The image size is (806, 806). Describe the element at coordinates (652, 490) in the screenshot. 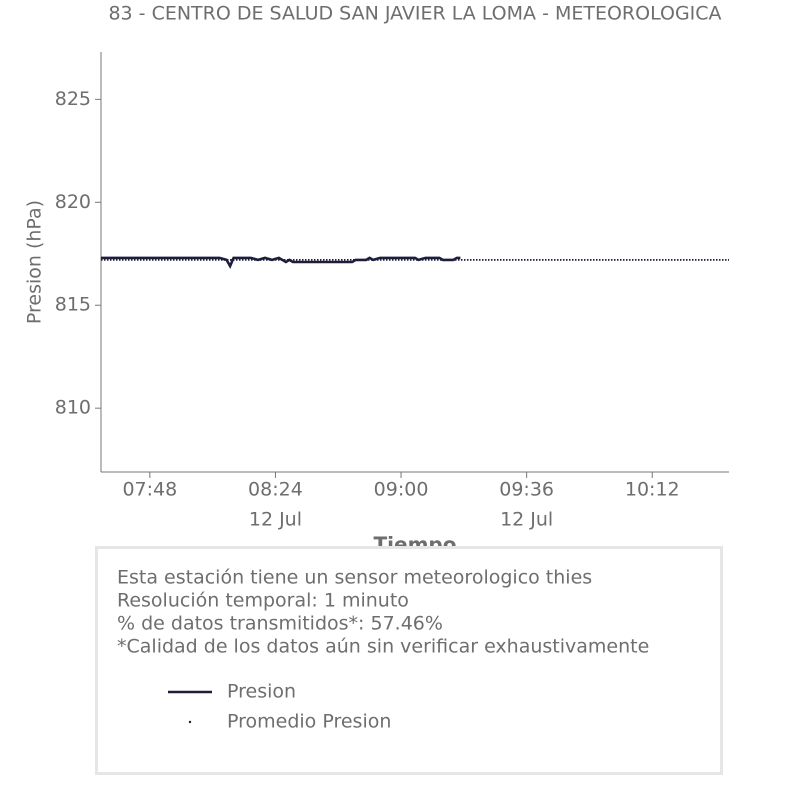

I see `x-tick-label: 10:12` at that location.